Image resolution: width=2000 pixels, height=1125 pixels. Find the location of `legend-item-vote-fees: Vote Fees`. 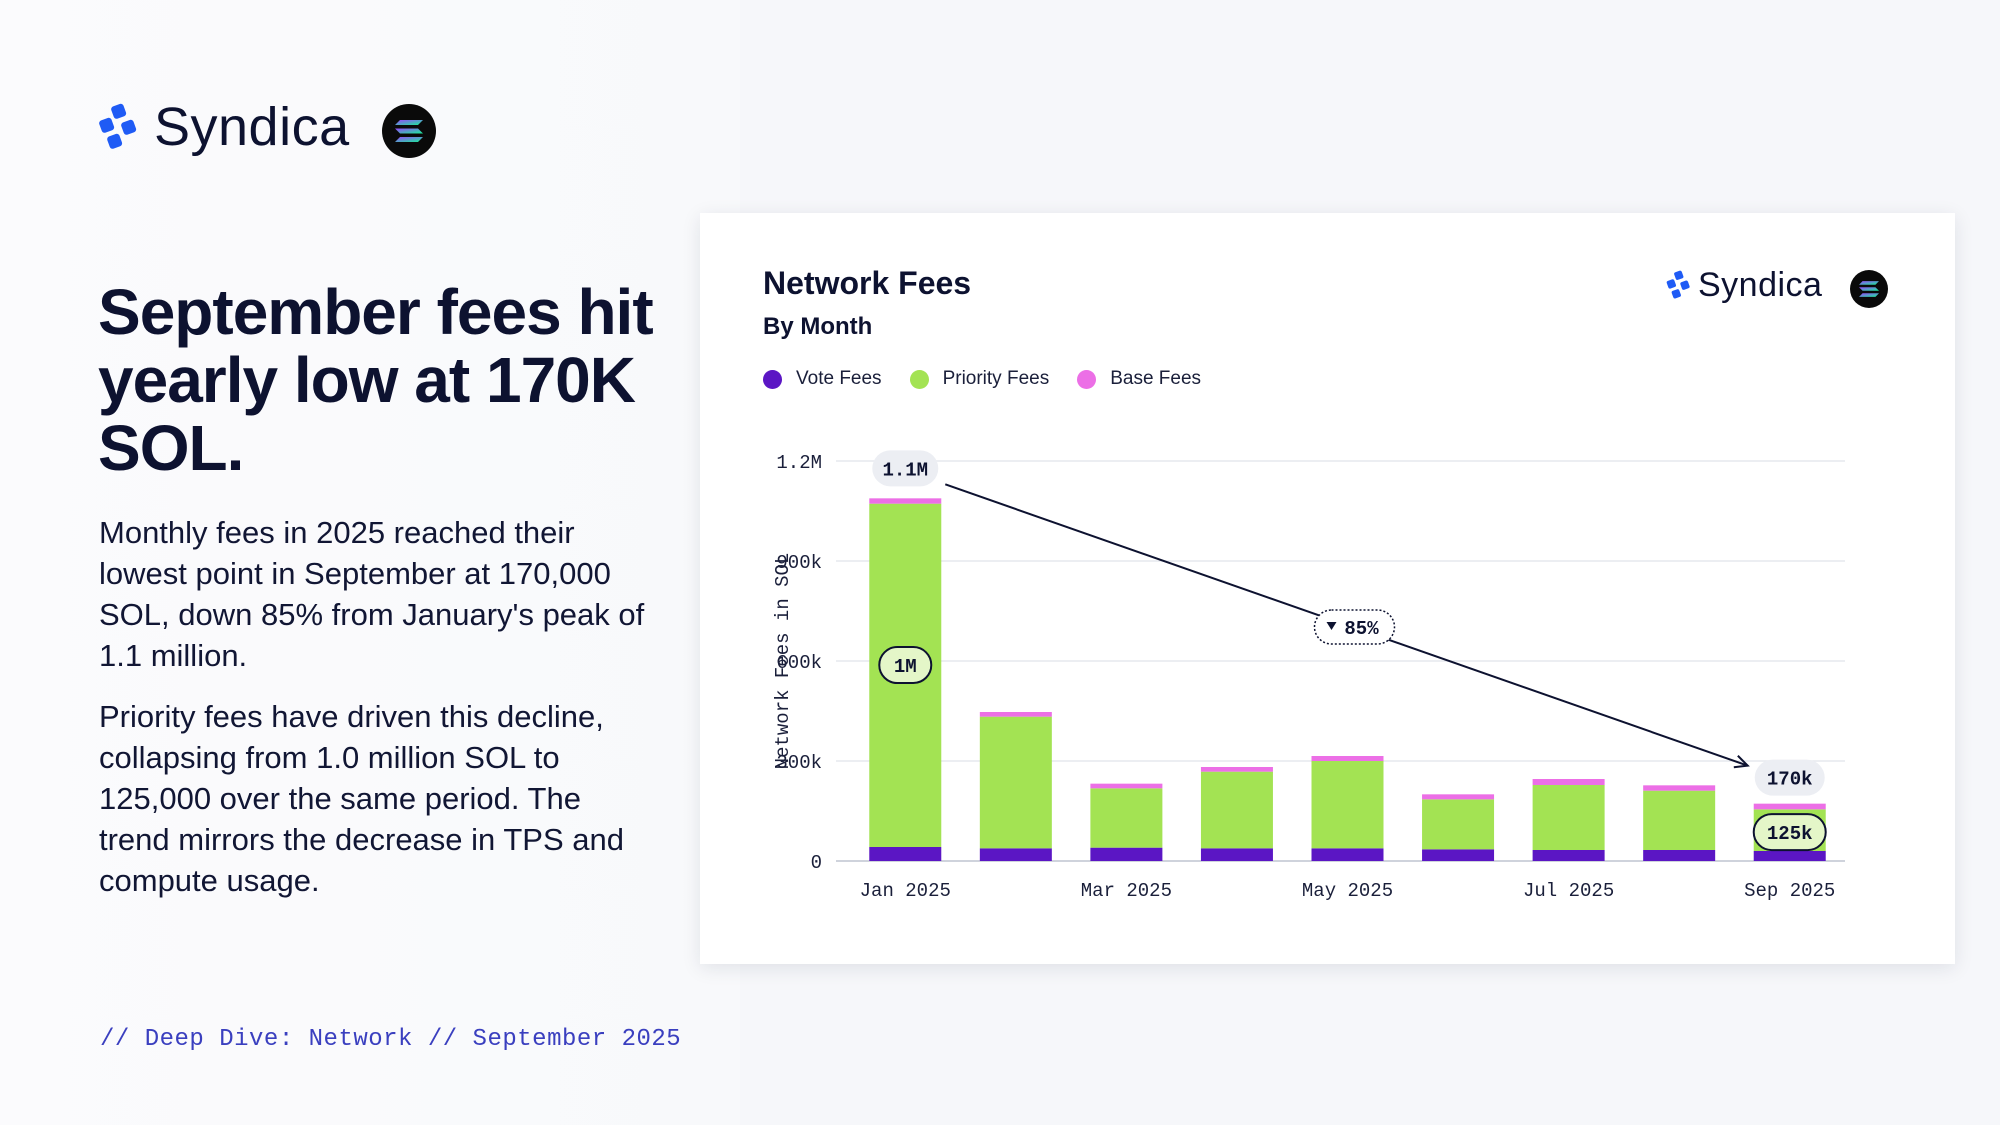

legend-item-vote-fees: Vote Fees is located at coordinates (822, 379).